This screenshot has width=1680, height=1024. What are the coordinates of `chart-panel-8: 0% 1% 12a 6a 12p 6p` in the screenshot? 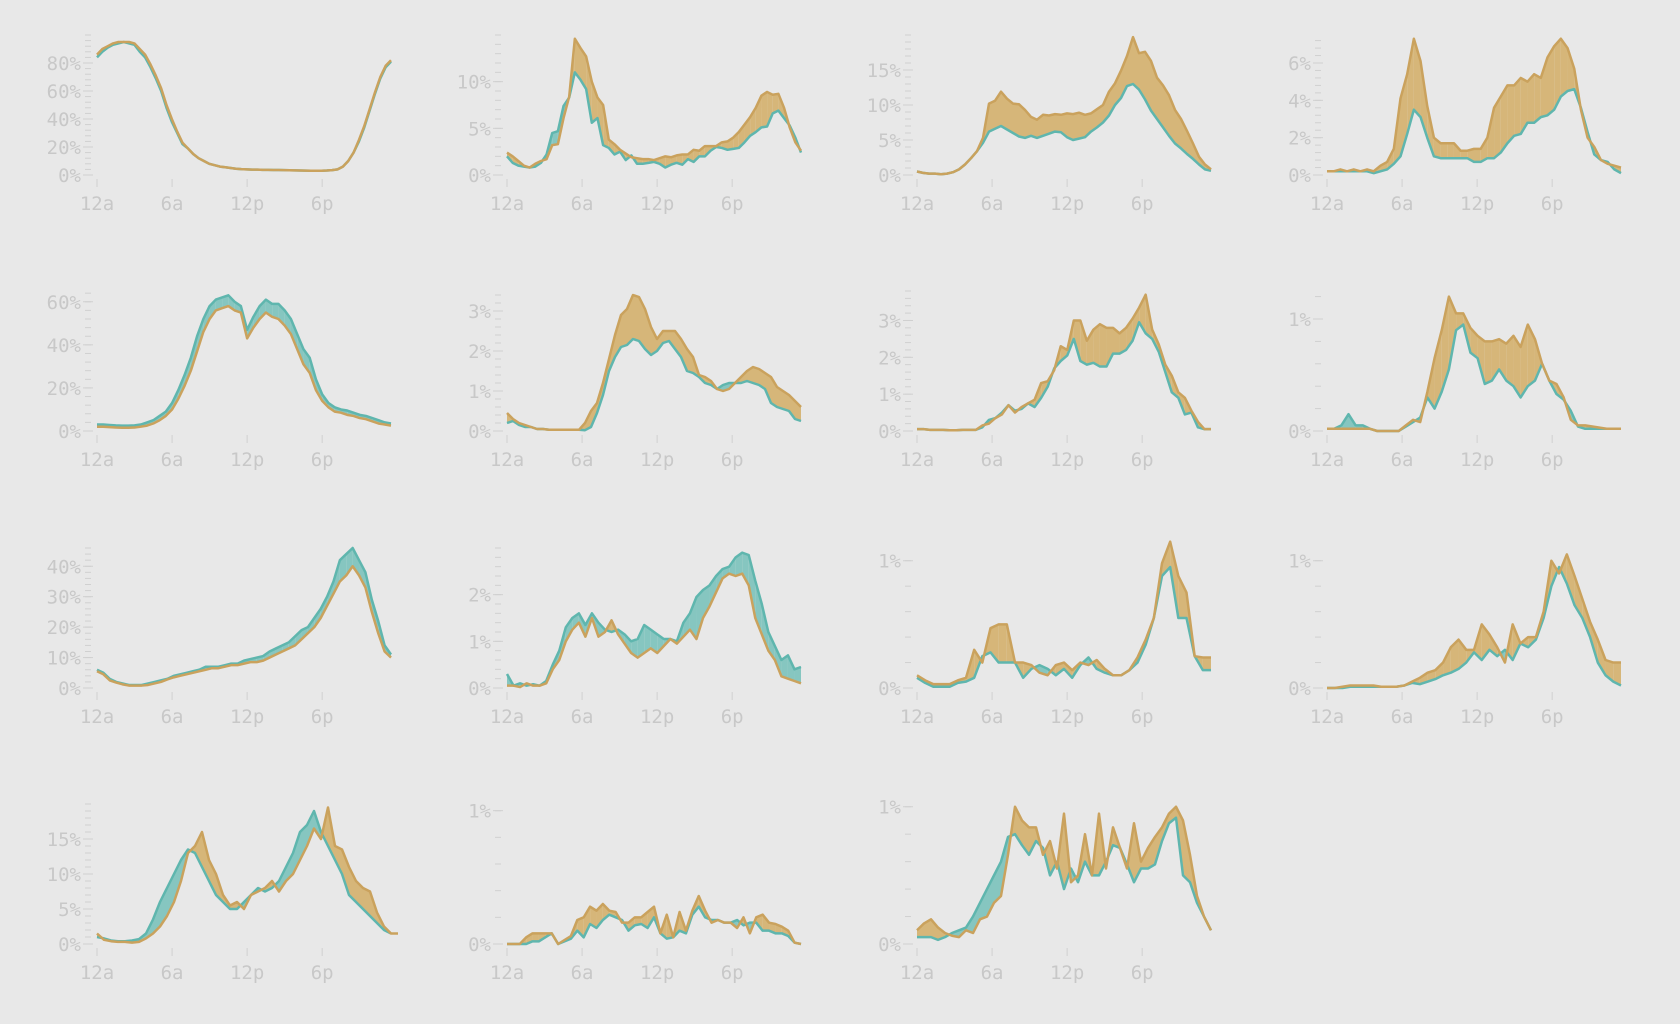 It's located at (1454, 383).